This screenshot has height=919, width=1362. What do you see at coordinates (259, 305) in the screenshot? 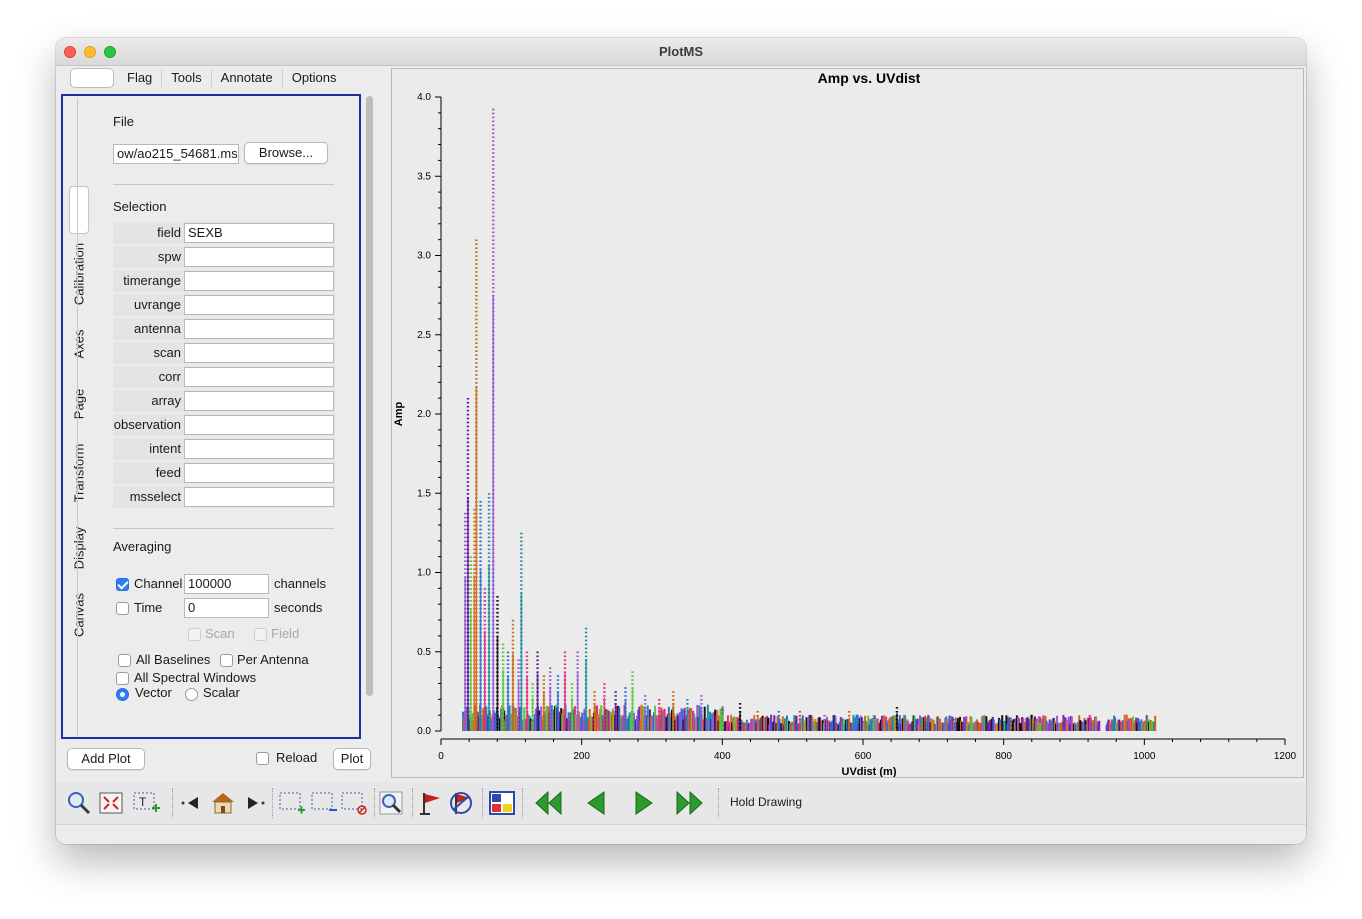
I see `selection-uvrange-input` at bounding box center [259, 305].